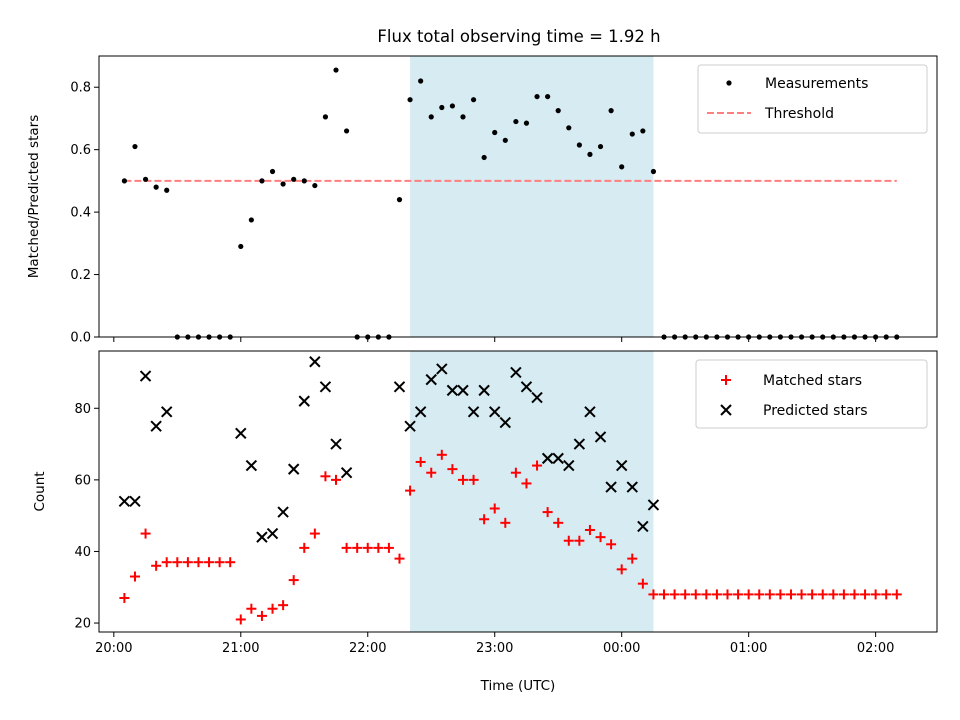 The width and height of the screenshot is (960, 720). What do you see at coordinates (80, 275) in the screenshot?
I see `y-tick-label: 0.2` at bounding box center [80, 275].